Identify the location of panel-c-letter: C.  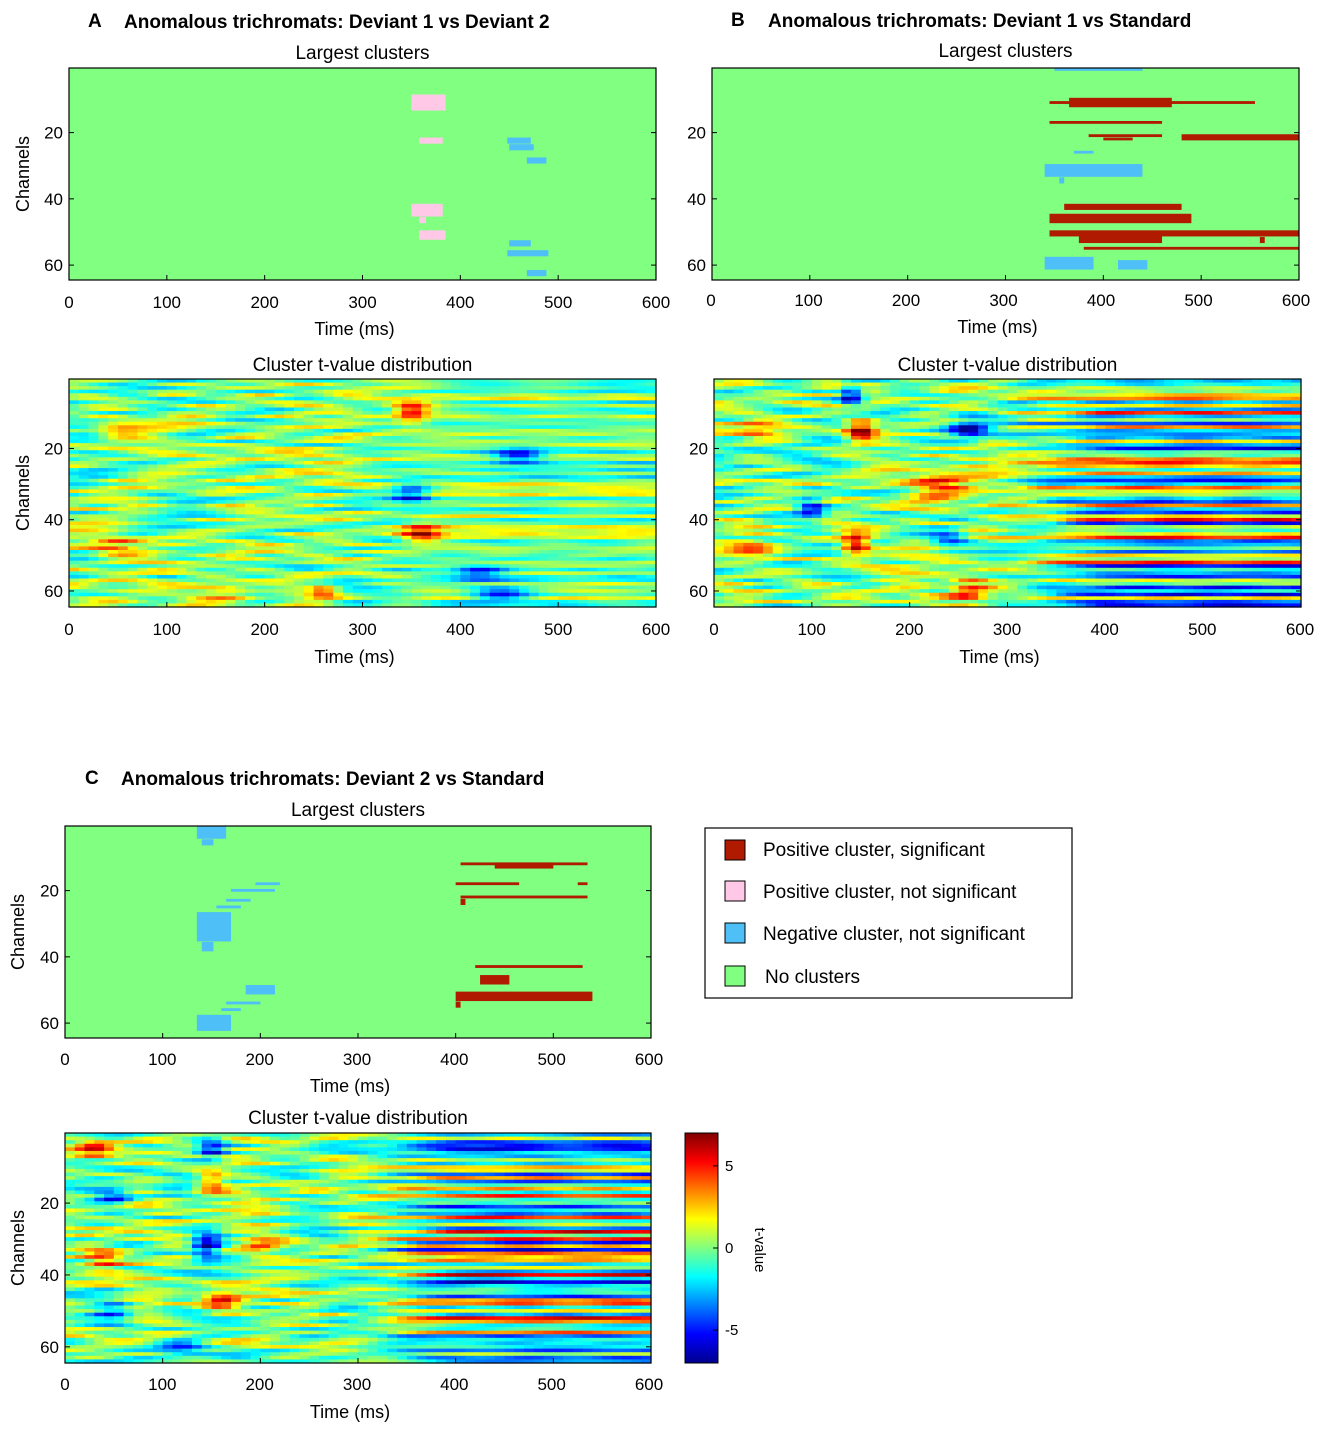
(92, 778).